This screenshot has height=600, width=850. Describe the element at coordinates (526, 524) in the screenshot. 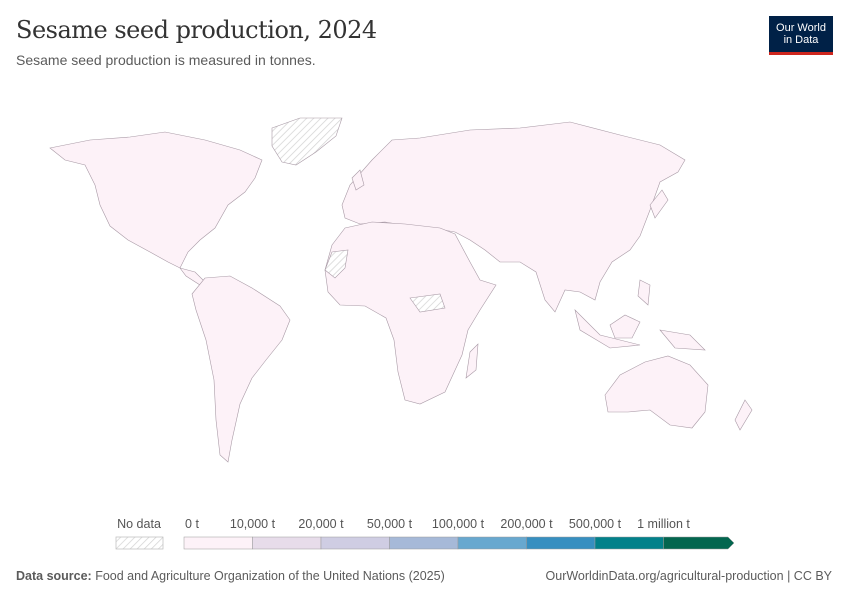

I see `legend-tick-label: 200,000 t` at that location.